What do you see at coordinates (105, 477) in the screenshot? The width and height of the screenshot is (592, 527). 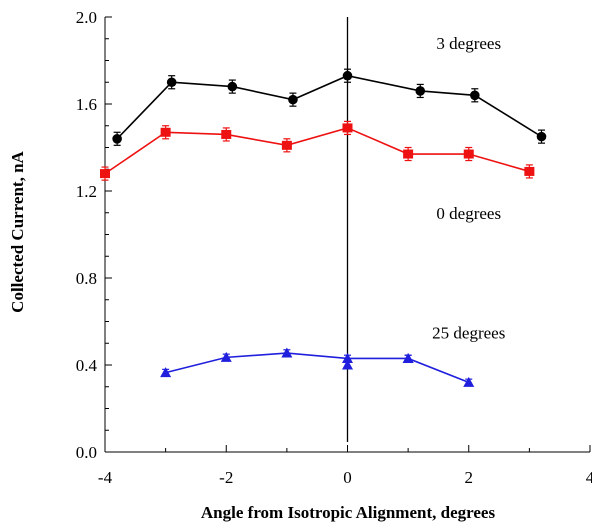 I see `x-tick-label: -4` at bounding box center [105, 477].